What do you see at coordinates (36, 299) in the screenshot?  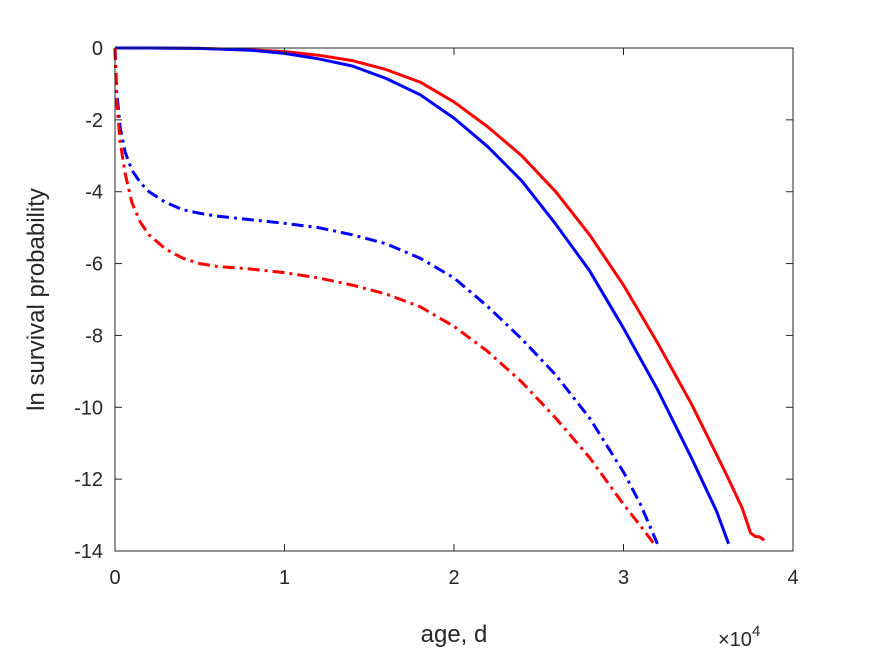 I see `y-axis-title: ln survival probability` at bounding box center [36, 299].